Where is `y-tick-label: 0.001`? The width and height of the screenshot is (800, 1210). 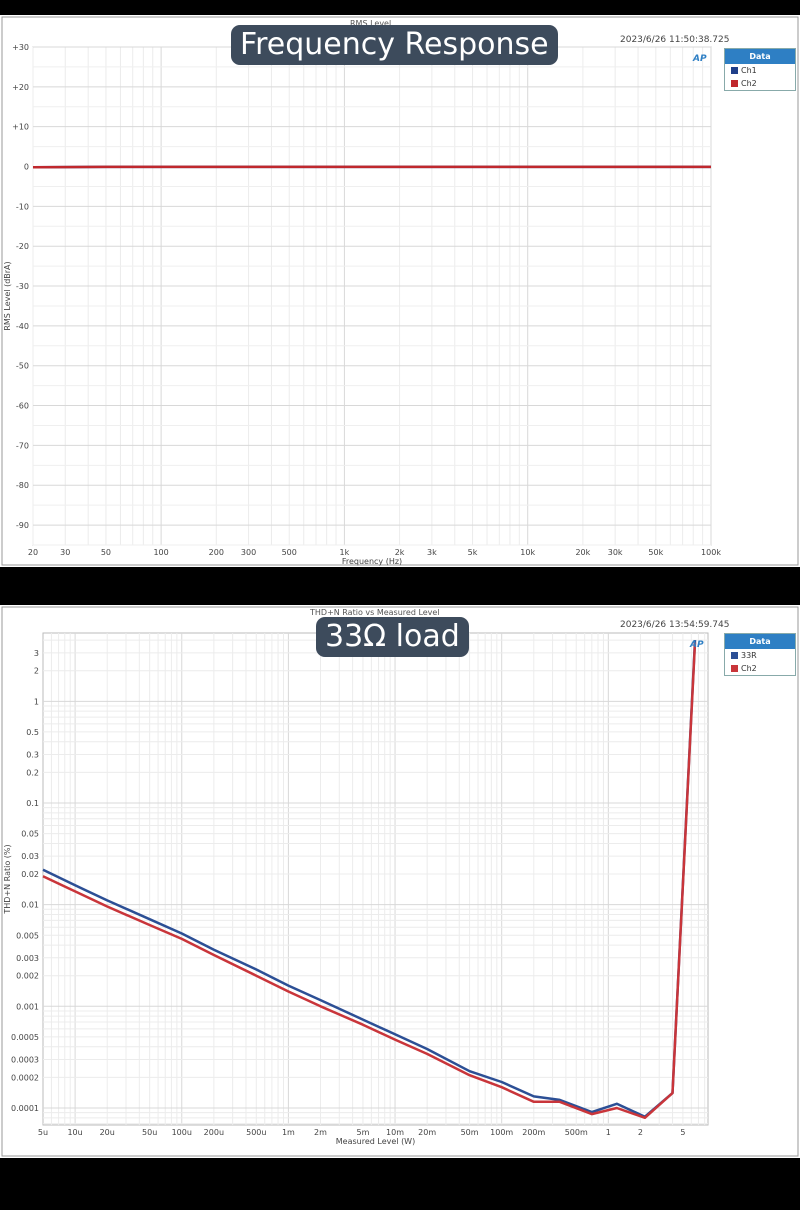
y-tick-label: 0.001 is located at coordinates (27, 1006).